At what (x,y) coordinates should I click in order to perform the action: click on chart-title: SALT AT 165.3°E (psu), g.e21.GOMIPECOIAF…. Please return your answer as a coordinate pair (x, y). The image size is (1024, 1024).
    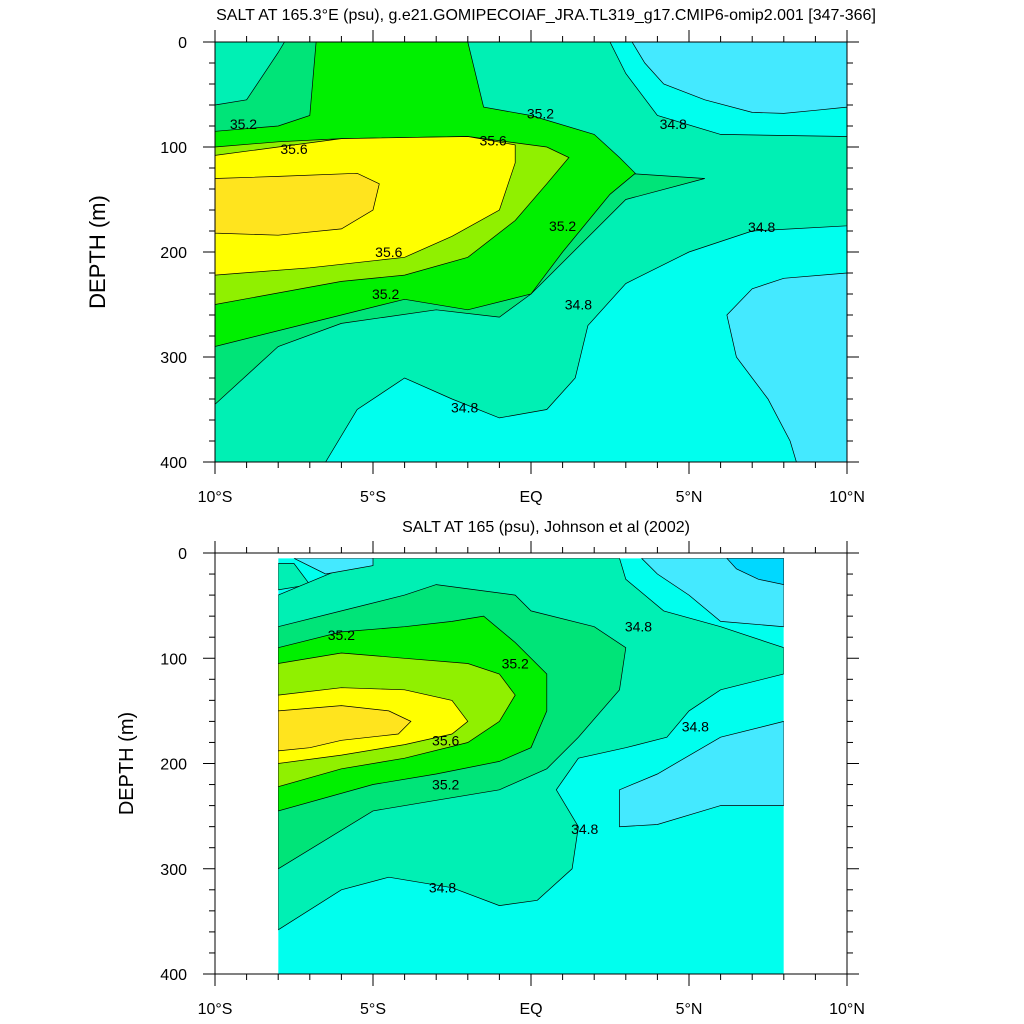
    Looking at the image, I should click on (546, 15).